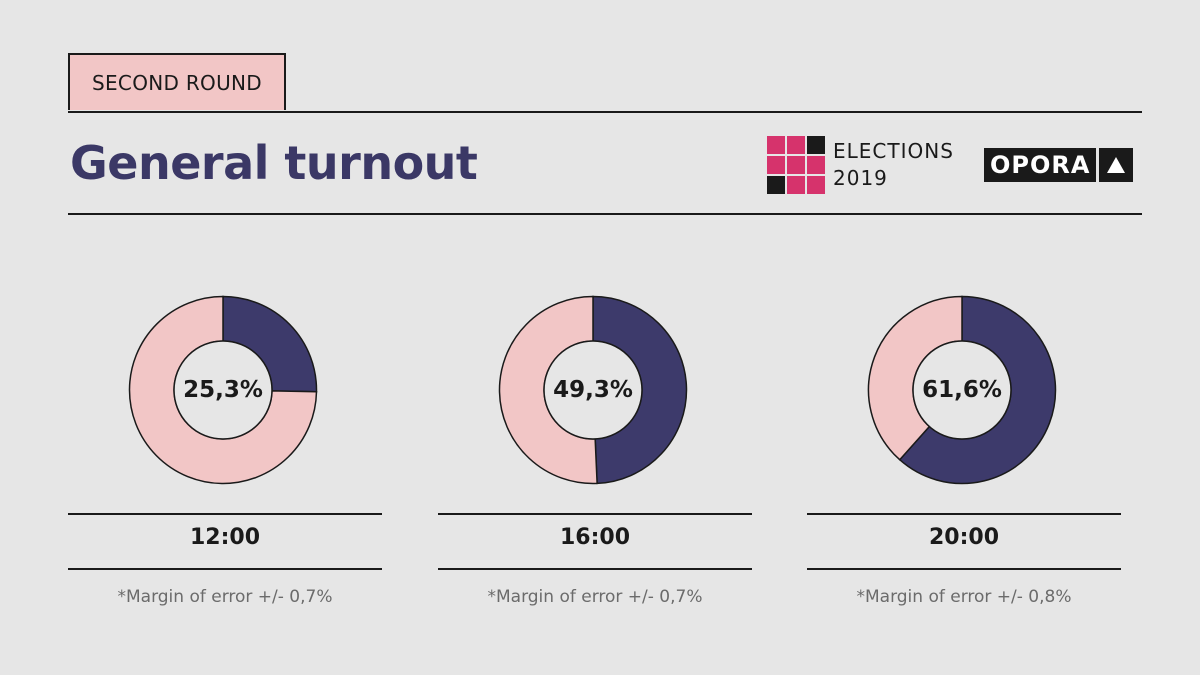  Describe the element at coordinates (225, 537) in the screenshot. I see `time-label: 12:00` at that location.